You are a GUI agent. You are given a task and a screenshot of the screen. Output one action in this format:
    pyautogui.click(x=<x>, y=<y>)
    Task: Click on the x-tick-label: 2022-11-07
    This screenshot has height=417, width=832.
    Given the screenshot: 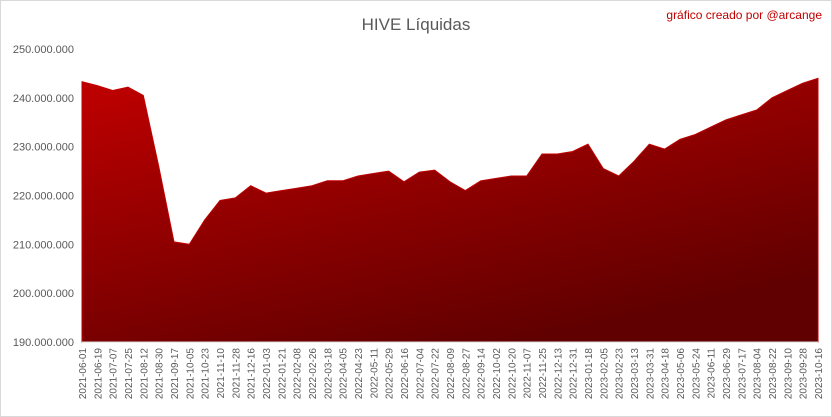 What is the action you would take?
    pyautogui.click(x=528, y=373)
    